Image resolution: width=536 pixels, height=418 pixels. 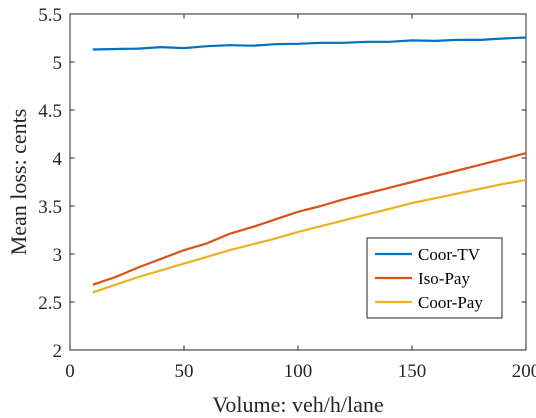 What do you see at coordinates (18, 182) in the screenshot?
I see `y-axis-label: Mean loss: cents` at bounding box center [18, 182].